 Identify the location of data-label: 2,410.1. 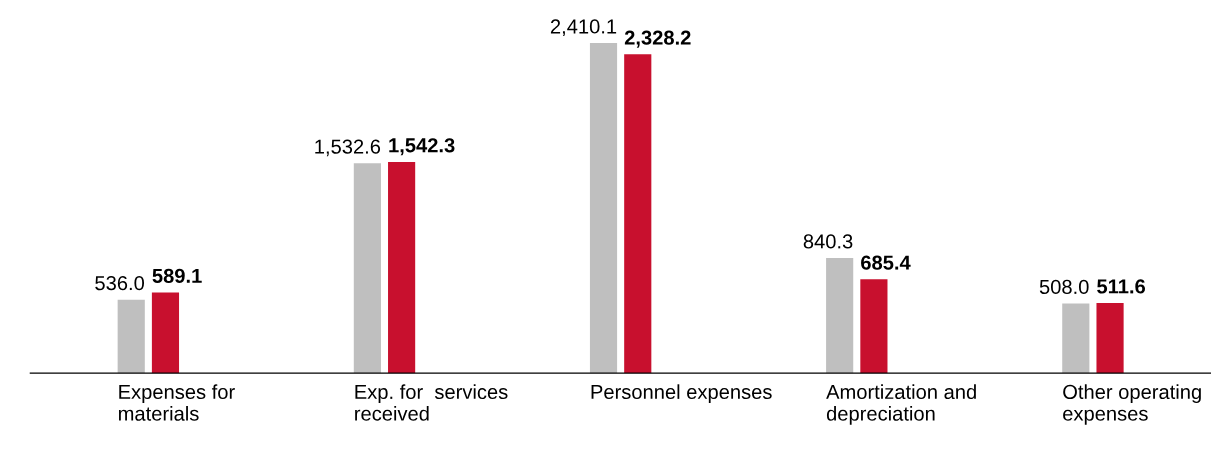
(583, 27).